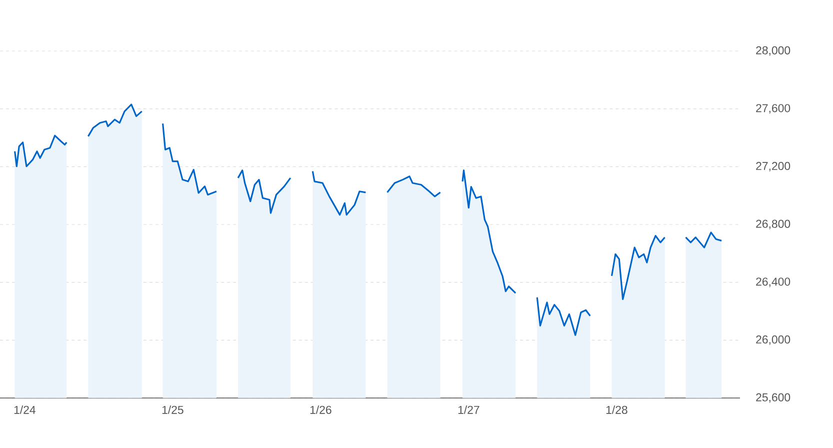 The height and width of the screenshot is (448, 833). I want to click on y-tick-label: 27,600, so click(773, 109).